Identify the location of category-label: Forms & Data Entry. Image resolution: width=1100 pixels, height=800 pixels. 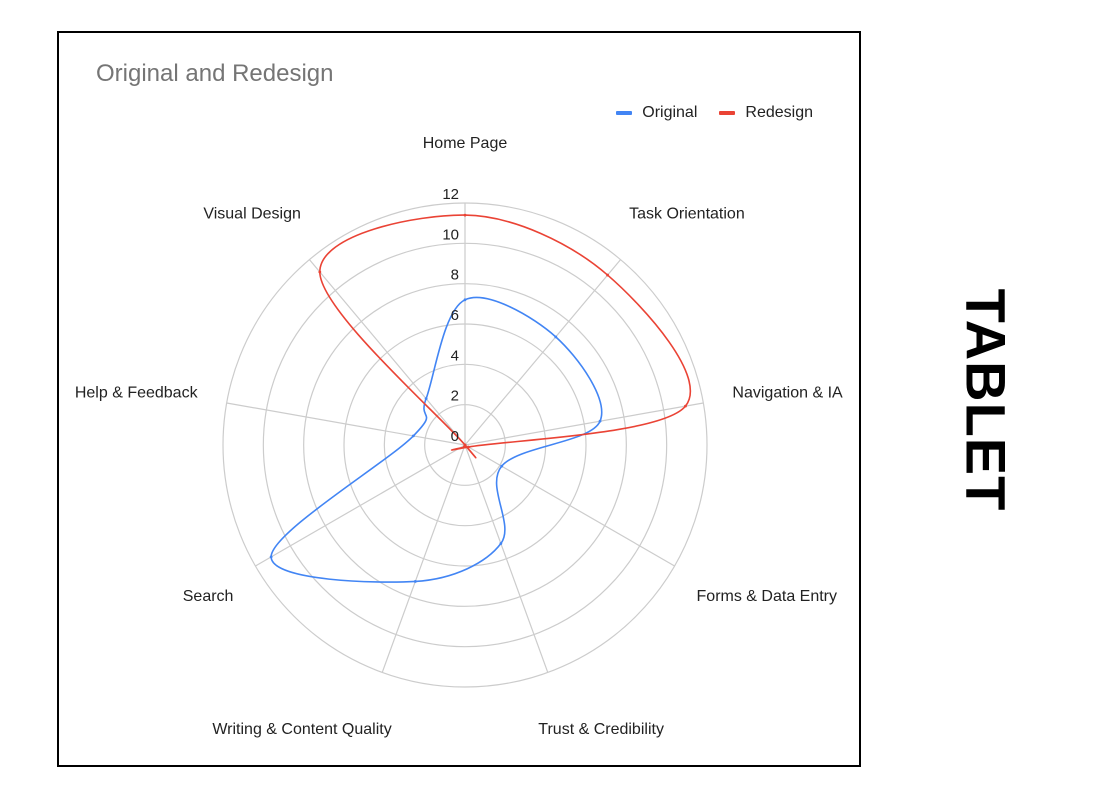
(767, 596).